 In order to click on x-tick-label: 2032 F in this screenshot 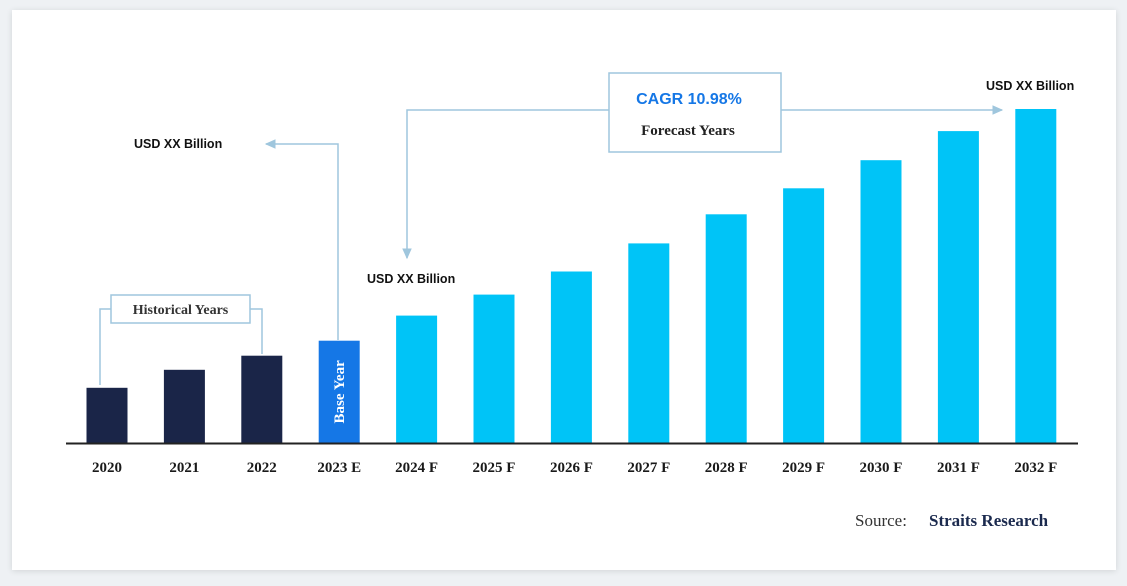, I will do `click(1035, 468)`.